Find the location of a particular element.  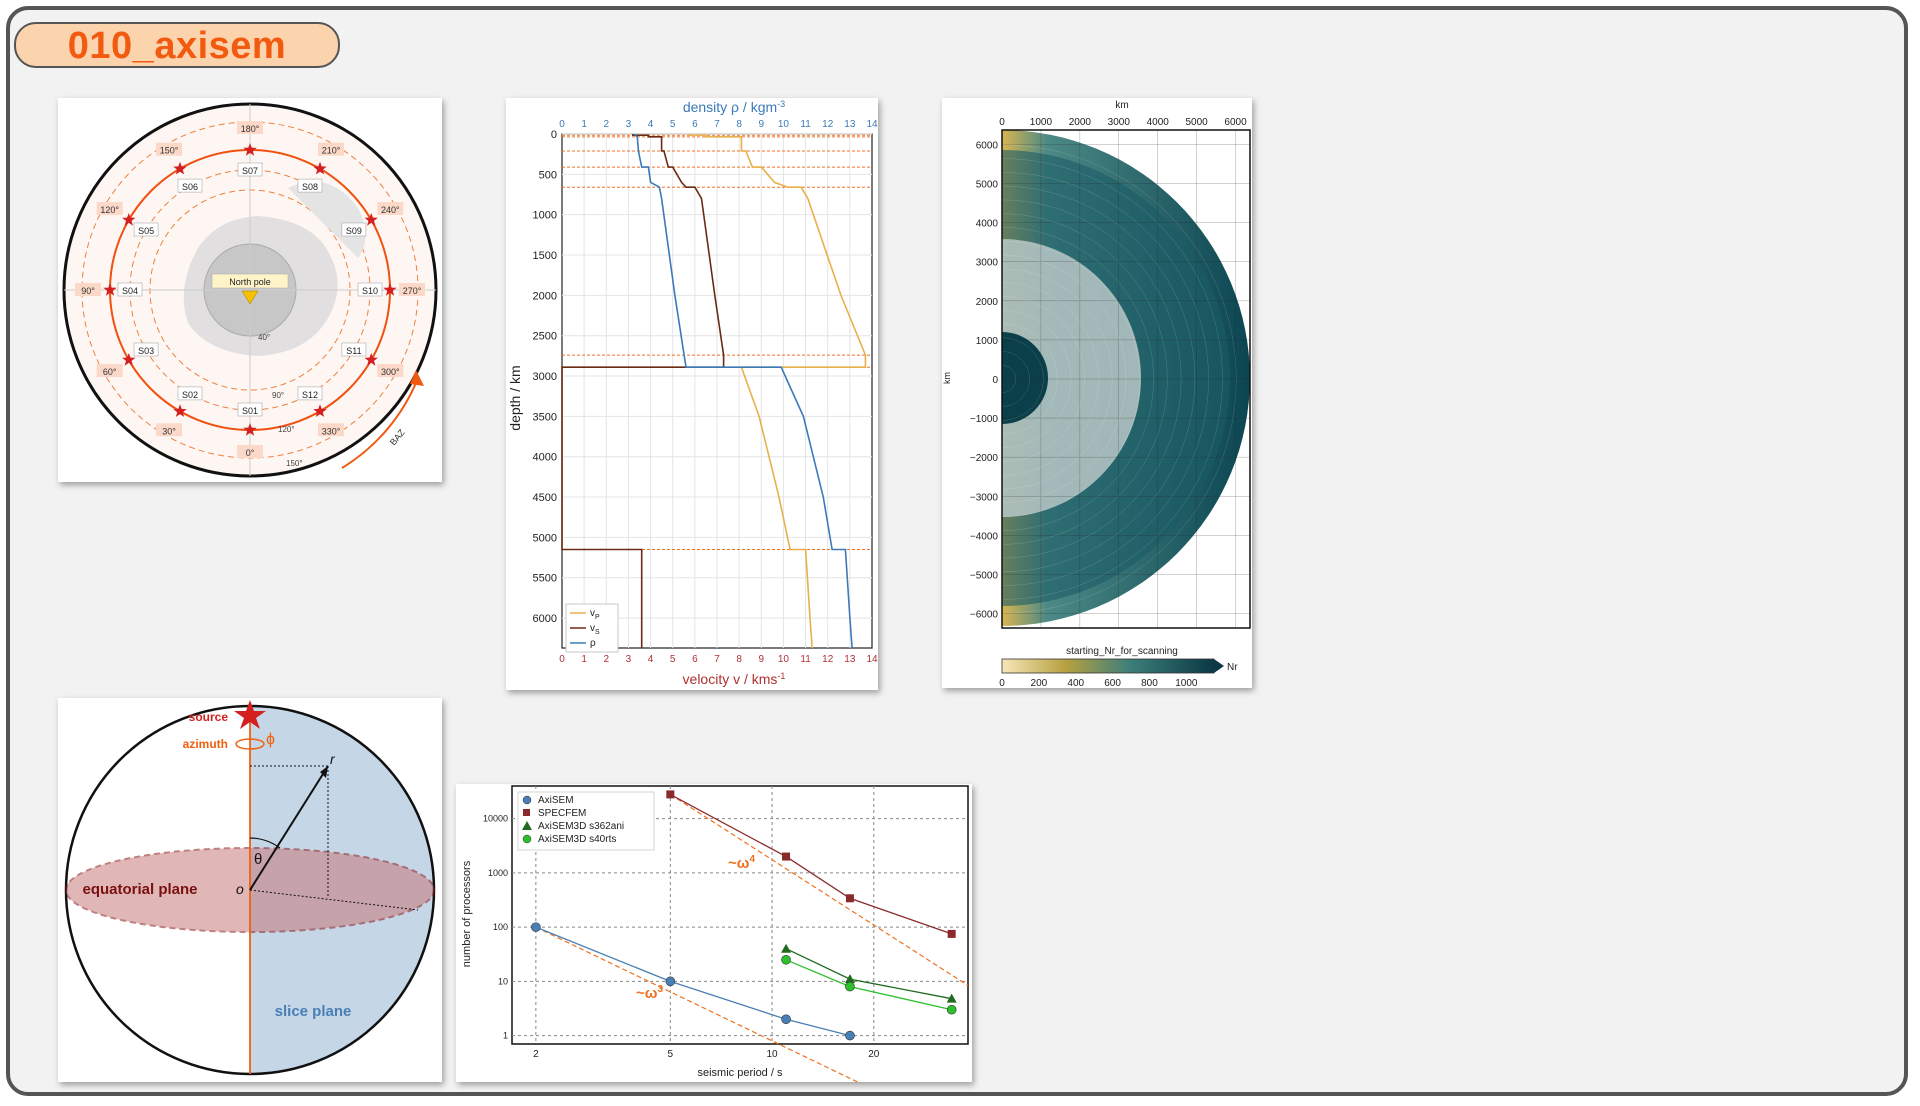

density-axis-label: density ρ / kgm-3 is located at coordinates (734, 107).